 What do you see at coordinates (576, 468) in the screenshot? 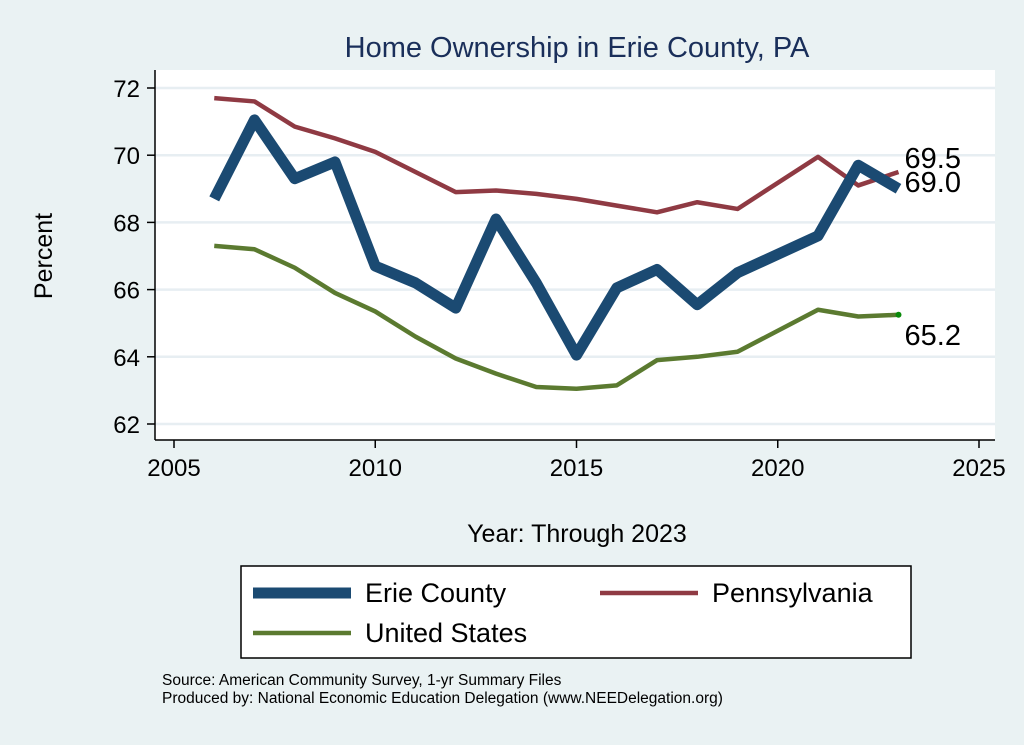
I see `x-tick-label: 2015` at bounding box center [576, 468].